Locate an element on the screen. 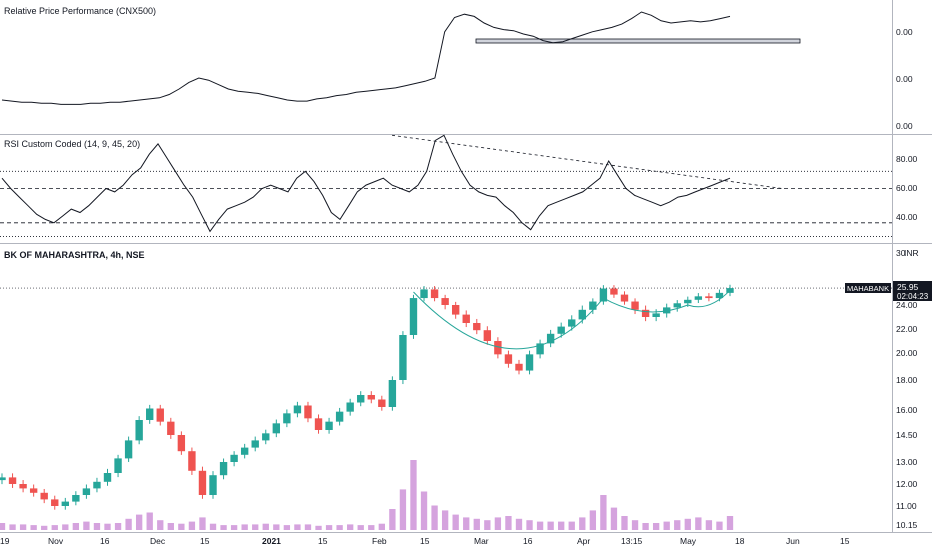 This screenshot has height=550, width=932. time-axis-label: Apr is located at coordinates (583, 541).